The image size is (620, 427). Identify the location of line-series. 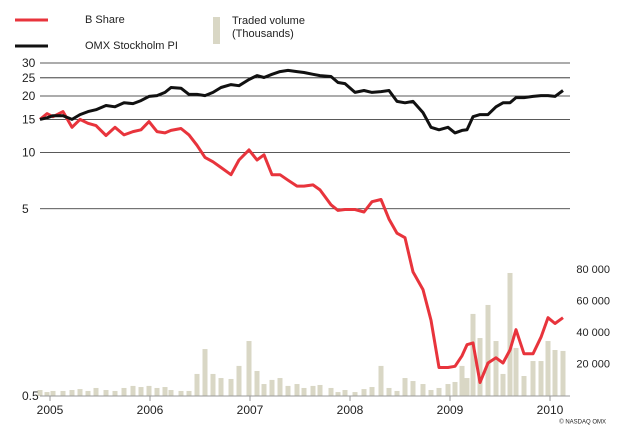
(301, 101).